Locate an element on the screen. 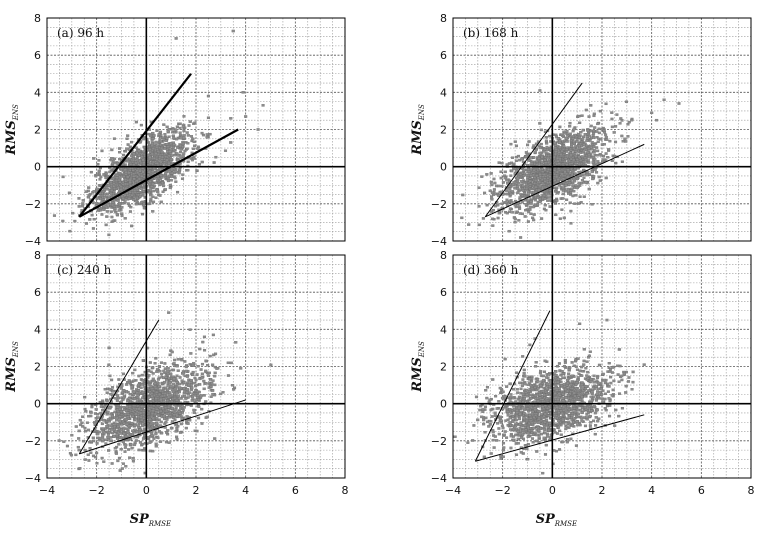  y-tick-label: 8 is located at coordinates (37, 255).